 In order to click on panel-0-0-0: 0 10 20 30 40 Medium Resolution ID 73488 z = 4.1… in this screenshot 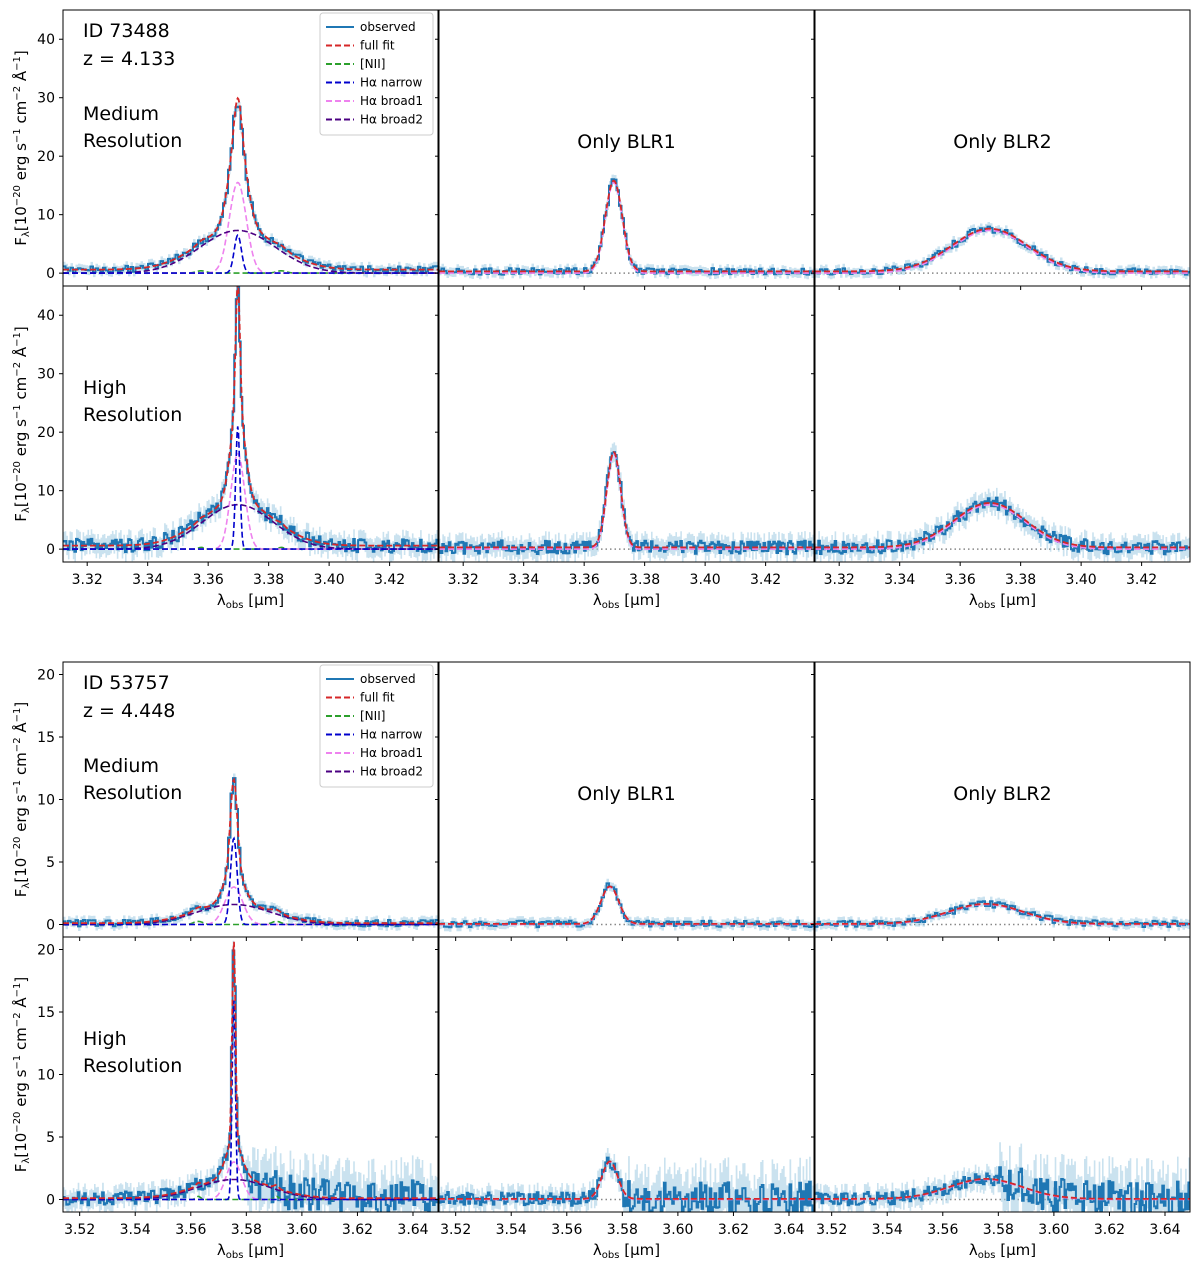, I will do `click(238, 149)`.